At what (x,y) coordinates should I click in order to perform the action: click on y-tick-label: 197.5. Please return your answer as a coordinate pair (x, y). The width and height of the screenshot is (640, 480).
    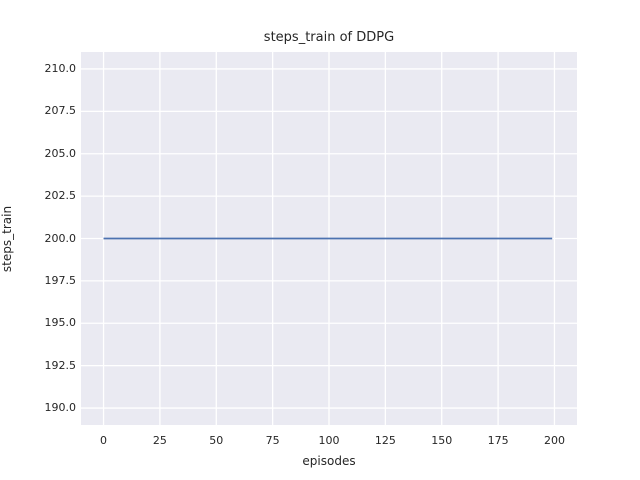
    Looking at the image, I should click on (60, 280).